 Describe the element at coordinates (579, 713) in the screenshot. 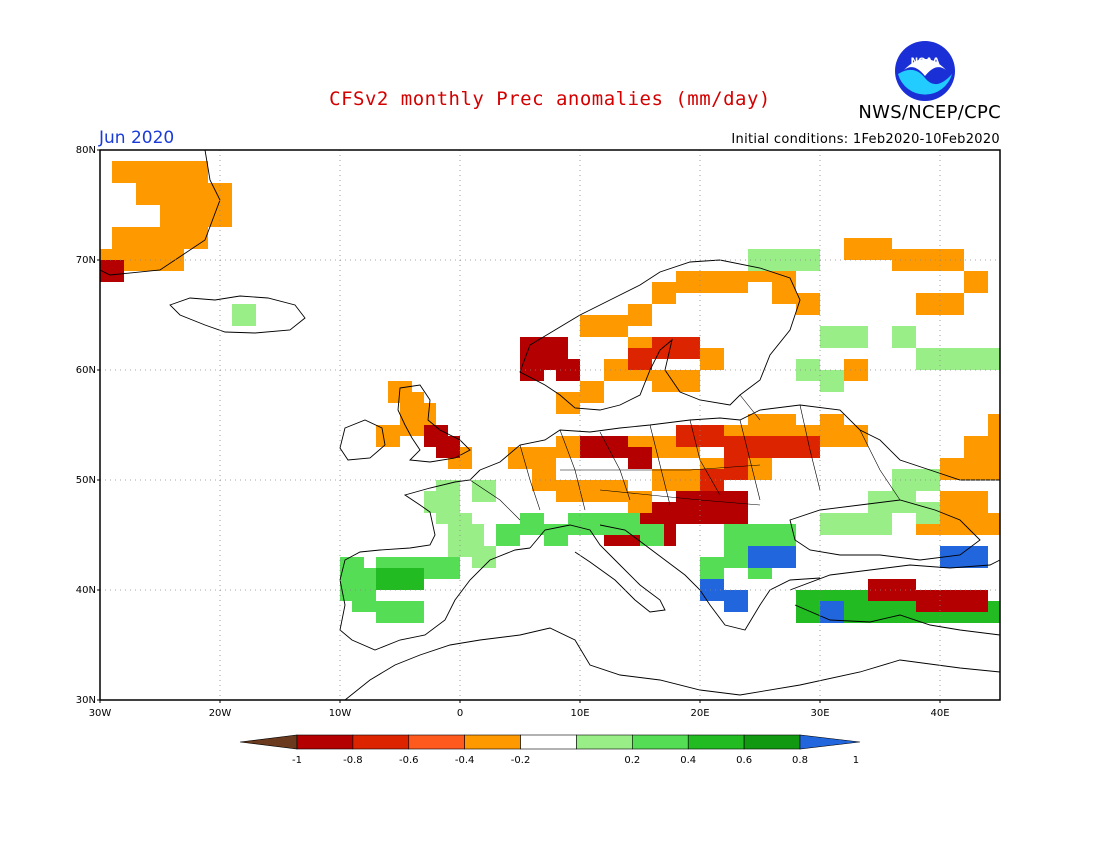

I see `lon-tick-label: 10E` at that location.